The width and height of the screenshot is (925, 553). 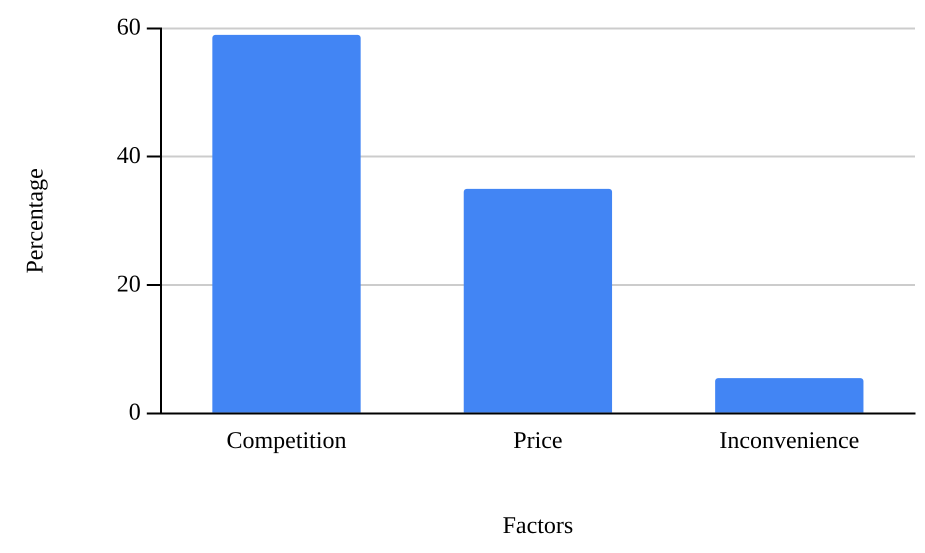 What do you see at coordinates (134, 413) in the screenshot?
I see `y-tick-label: 0` at bounding box center [134, 413].